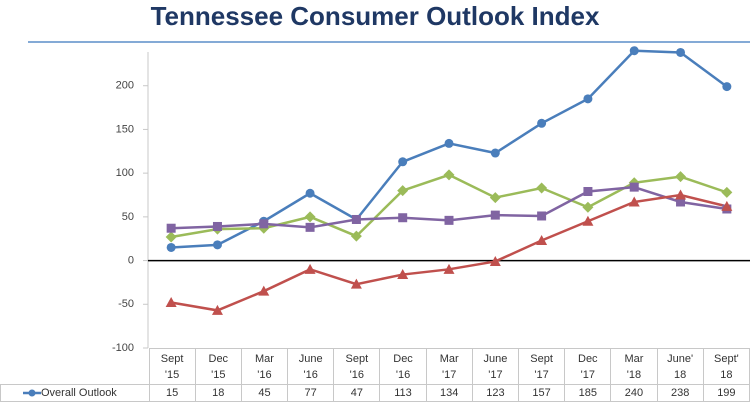  What do you see at coordinates (680, 393) in the screenshot?
I see `table-value: 238` at bounding box center [680, 393].